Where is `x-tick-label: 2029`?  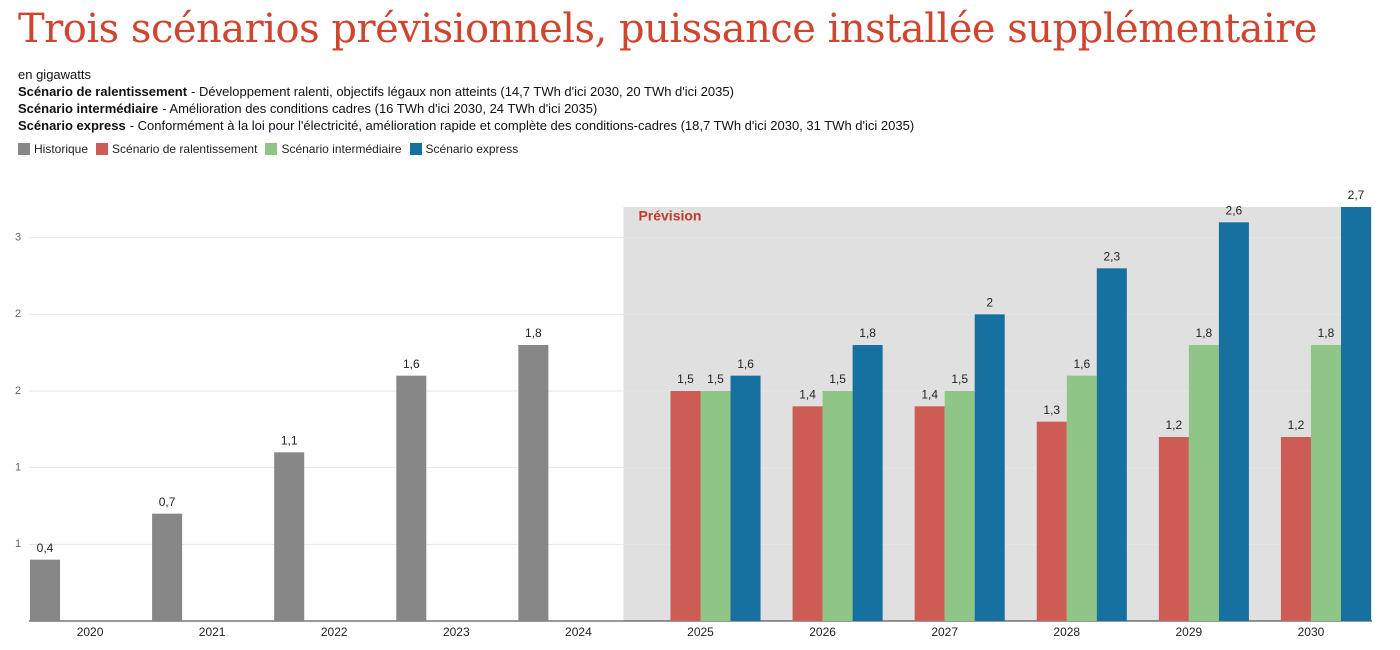 x-tick-label: 2029 is located at coordinates (1189, 632).